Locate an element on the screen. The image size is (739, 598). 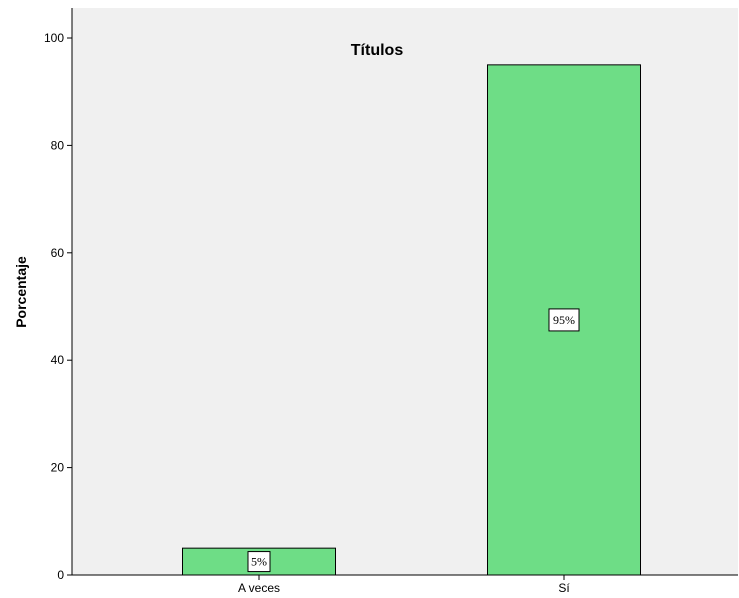
x-tick-label: Sí is located at coordinates (564, 588).